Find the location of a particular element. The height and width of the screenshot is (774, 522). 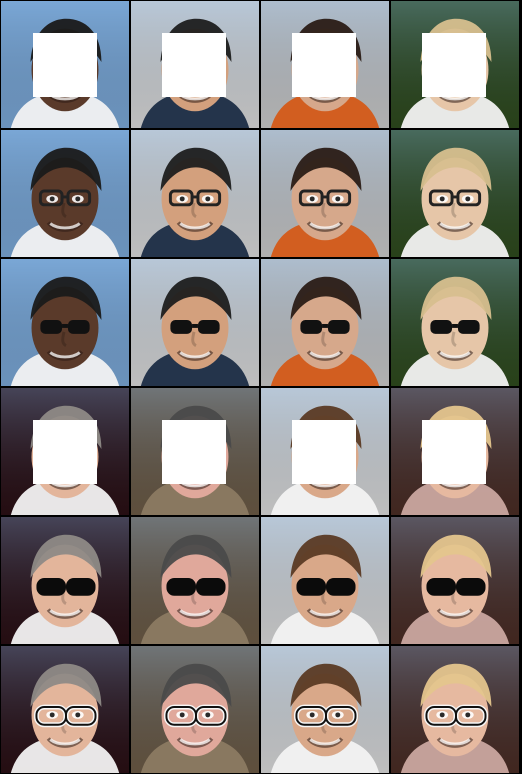

tile-top-group-generated-result-man-smiling-sea-background is located at coordinates (65, 193).